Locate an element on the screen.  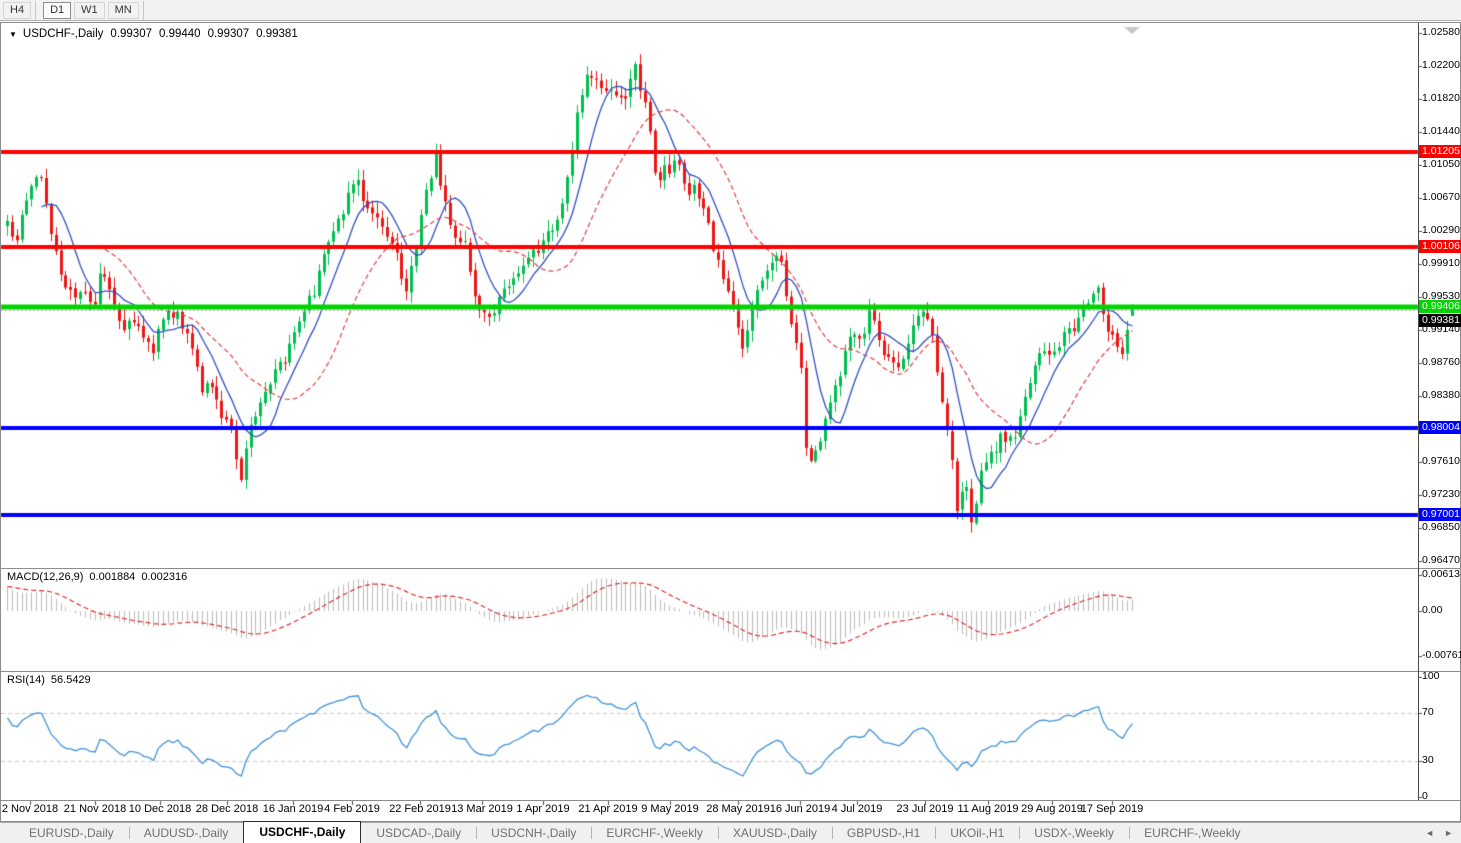
date-label: 23 Jul 2019 is located at coordinates (925, 809).